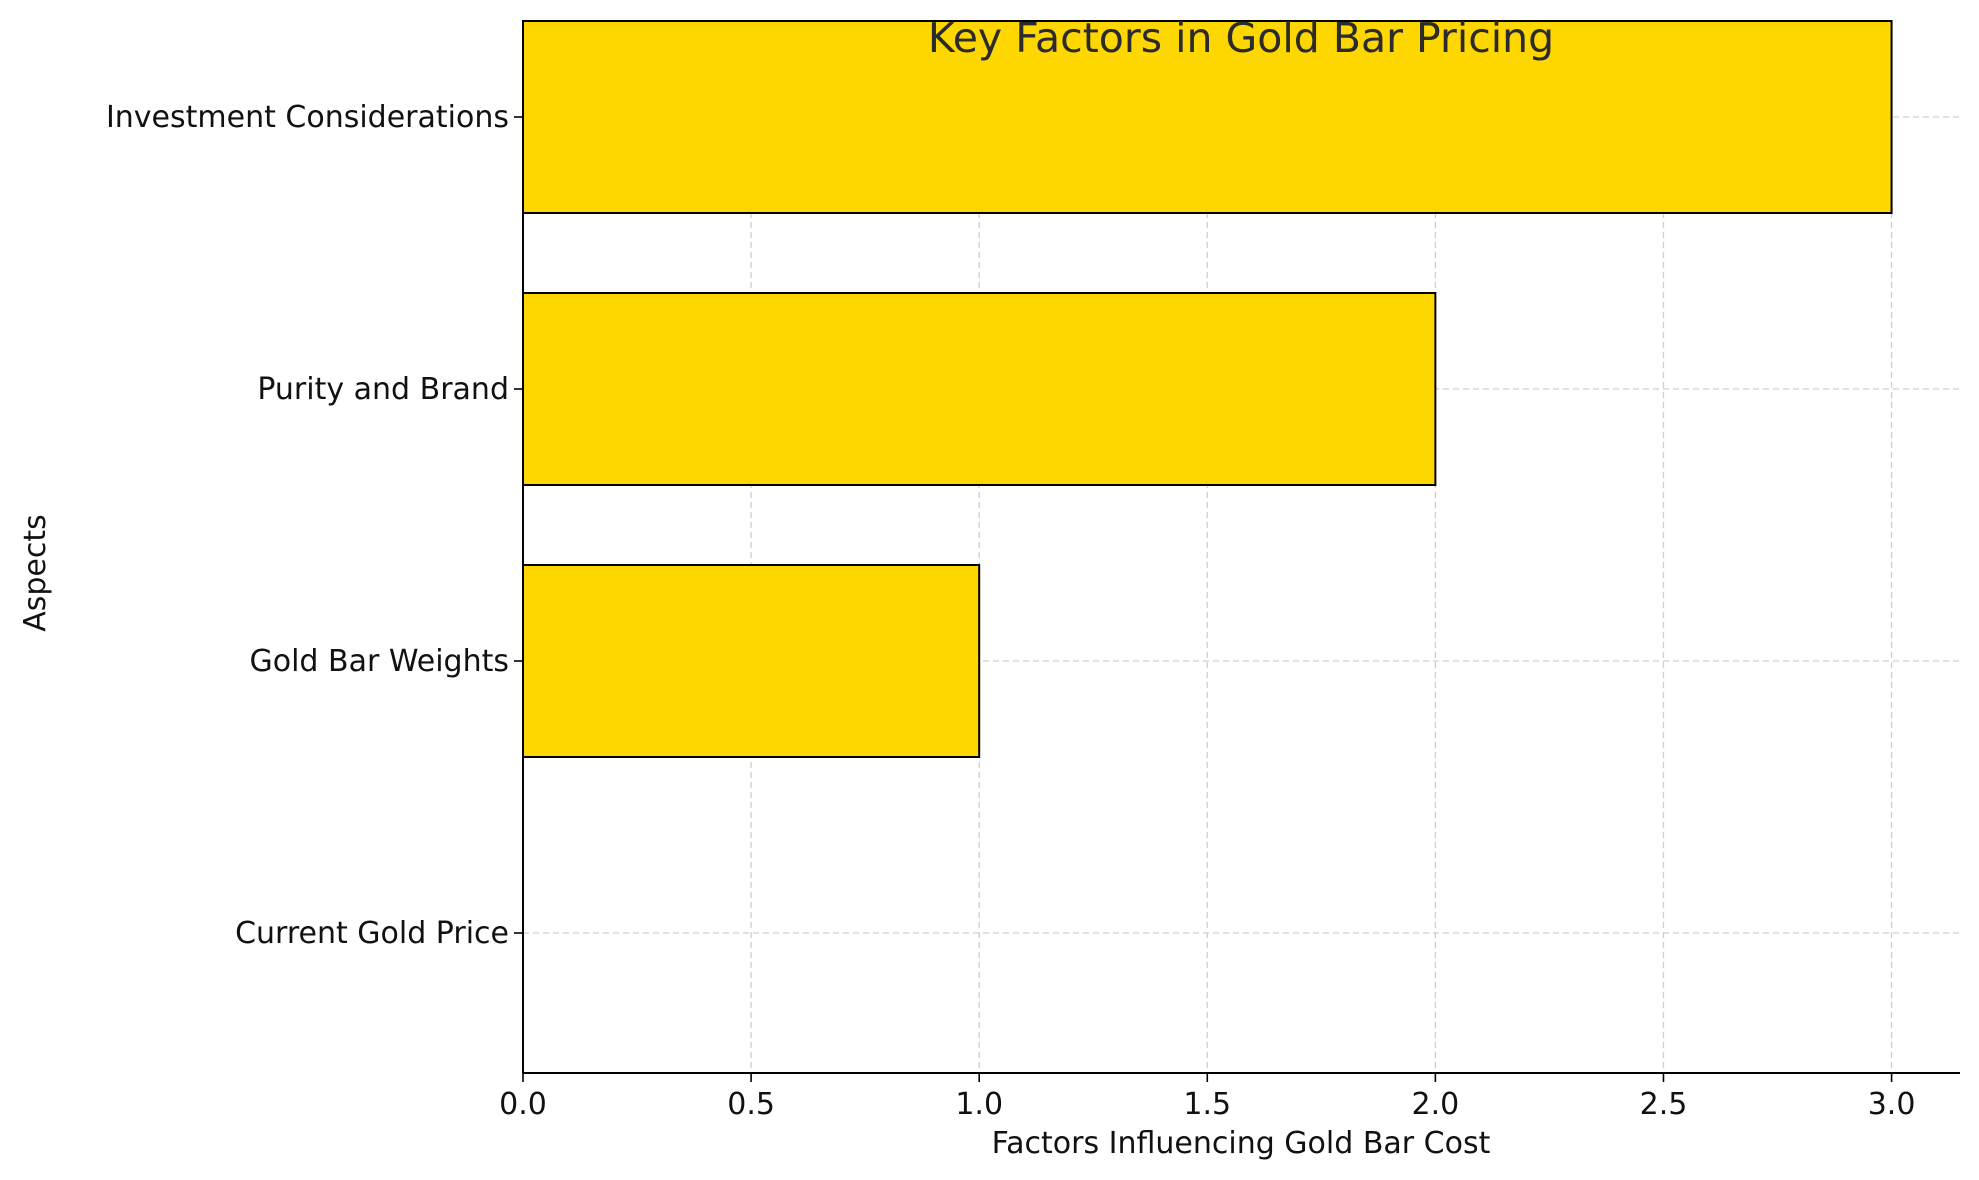  I want to click on bar-gold-bar-weights, so click(751, 661).